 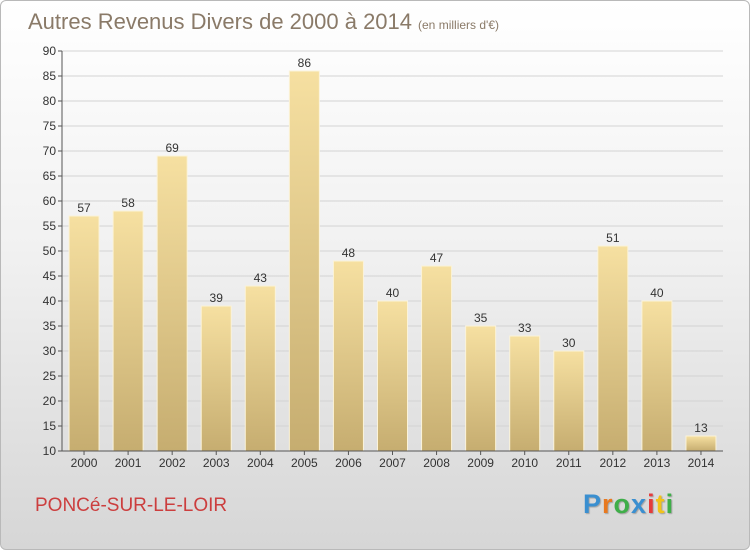 I want to click on x-tick-label: 2010, so click(x=524, y=463).